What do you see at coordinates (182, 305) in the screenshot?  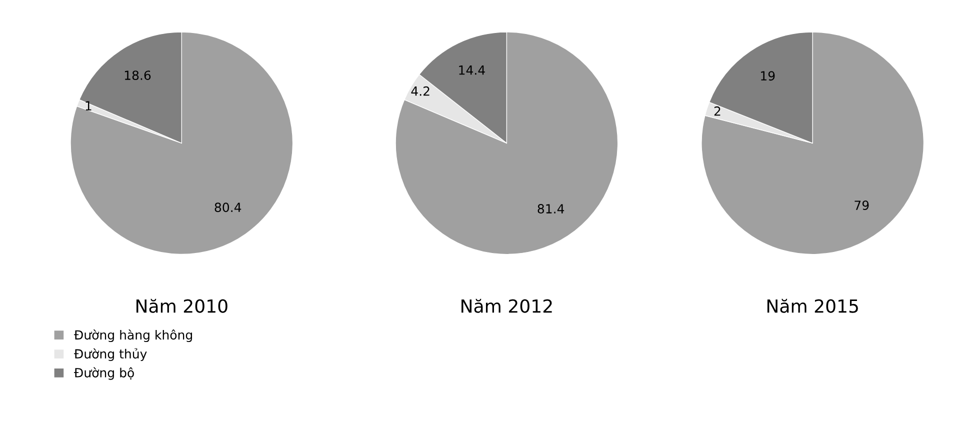 I see `text: Năm 2010` at bounding box center [182, 305].